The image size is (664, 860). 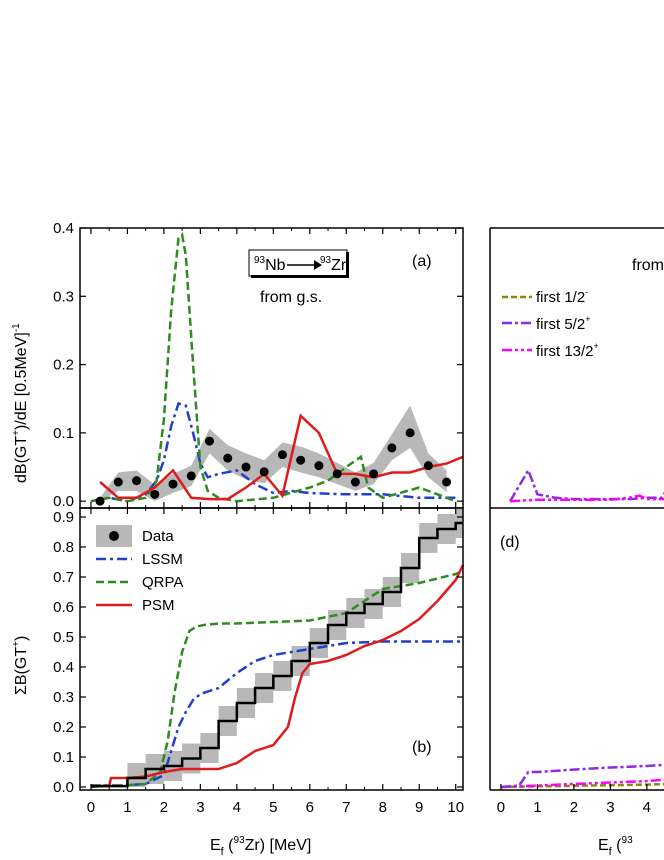 I want to click on panel-a-data-band, so click(x=273, y=453).